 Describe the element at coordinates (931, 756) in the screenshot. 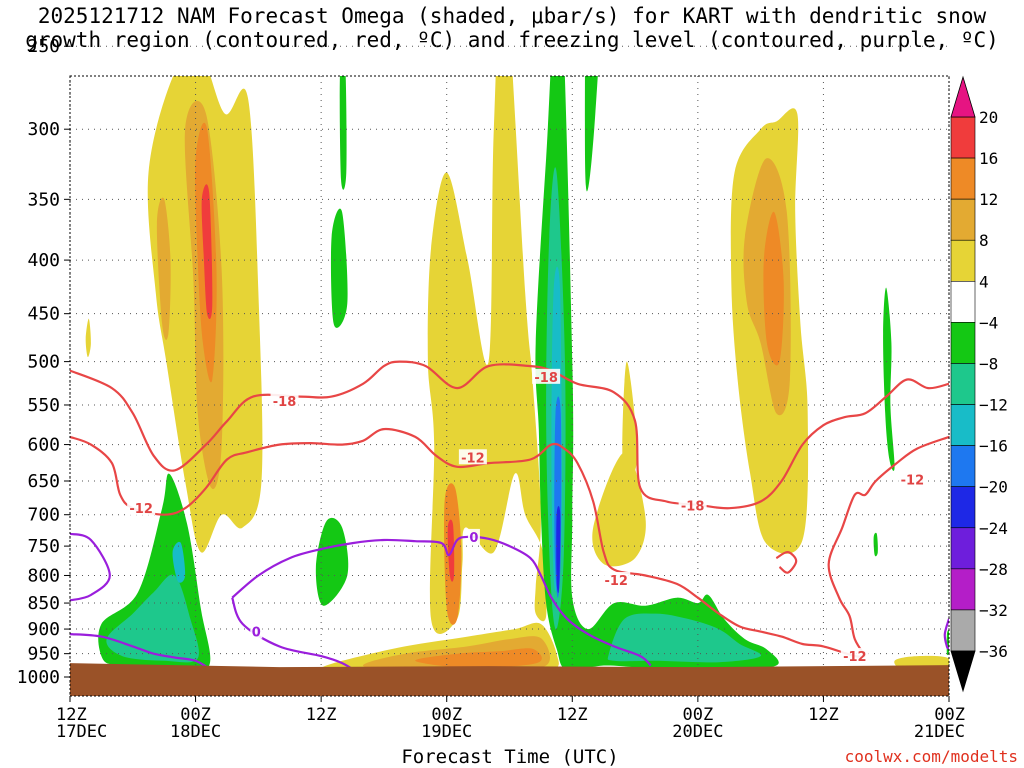

I see `site-credit: coolwx.com/modelts` at that location.